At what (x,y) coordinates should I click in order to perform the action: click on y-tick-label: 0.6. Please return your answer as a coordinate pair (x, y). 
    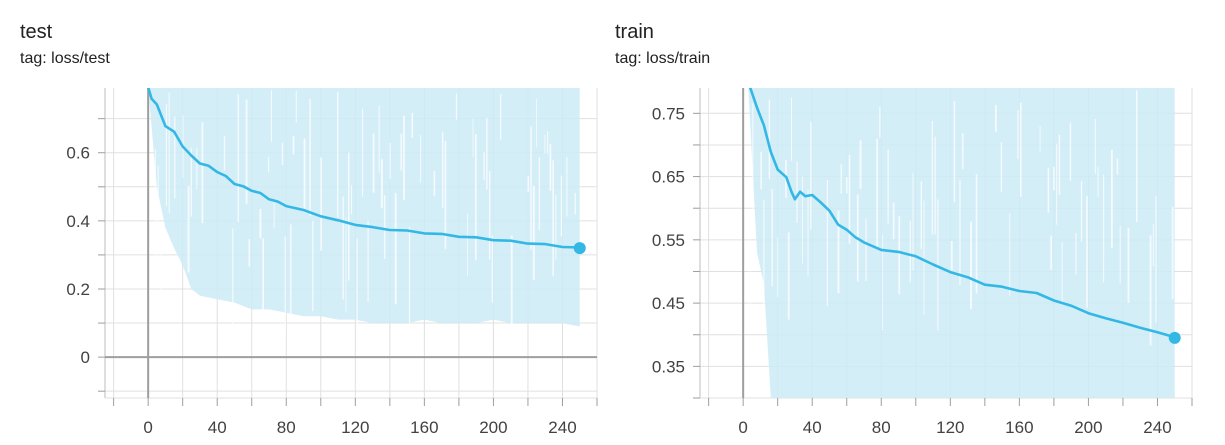
    Looking at the image, I should click on (78, 153).